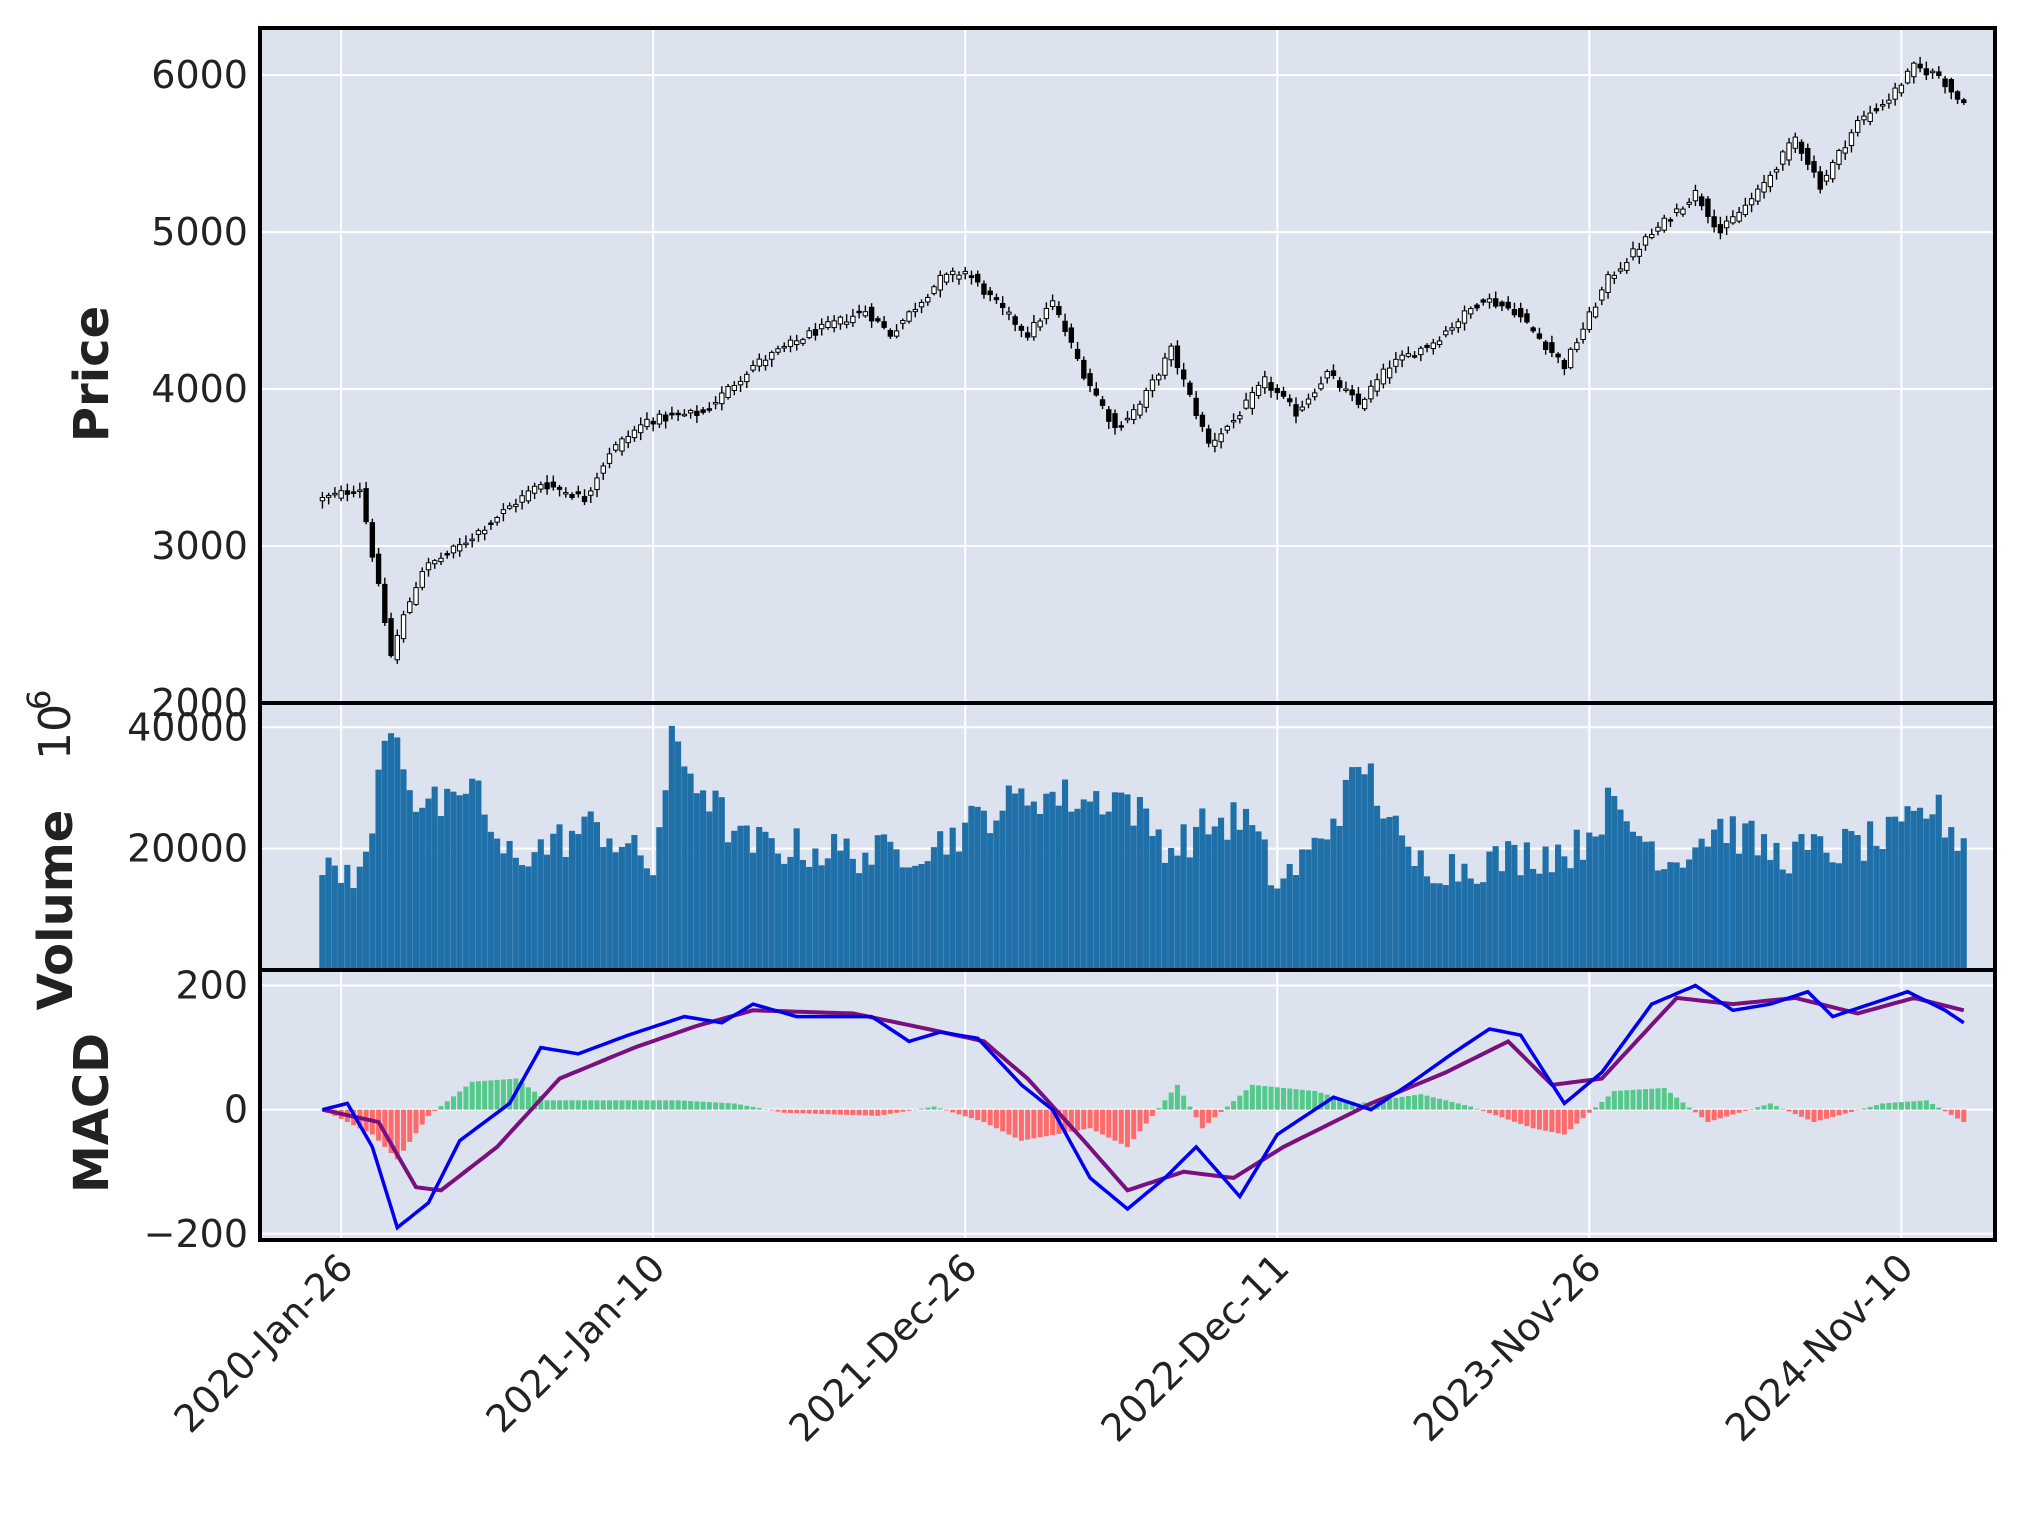 The image size is (2018, 1519). Describe the element at coordinates (92, 1113) in the screenshot. I see `macd-axis-title: MACD` at that location.